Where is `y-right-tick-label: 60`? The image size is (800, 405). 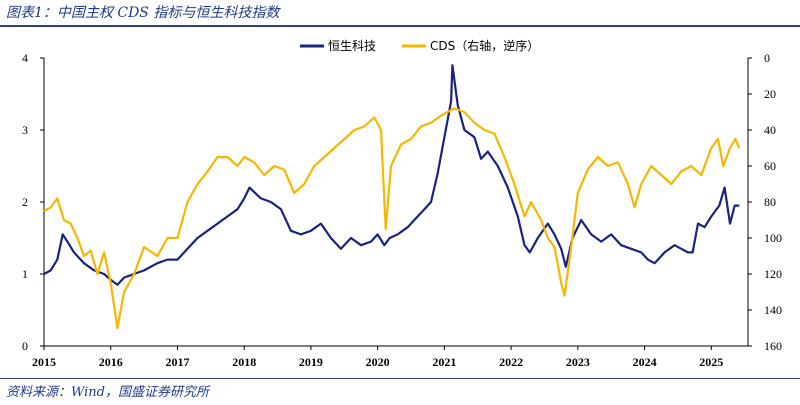 y-right-tick-label: 60 is located at coordinates (770, 166).